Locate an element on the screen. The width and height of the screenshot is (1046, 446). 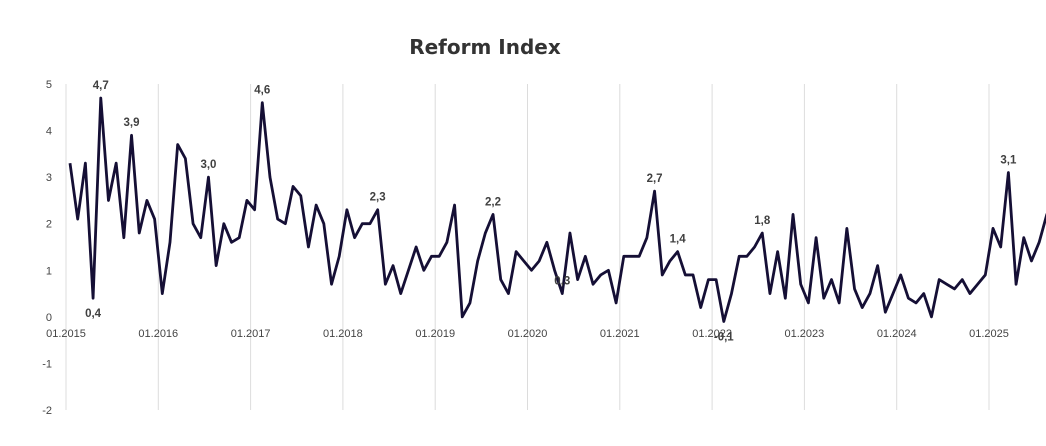
data-label: 4,7 is located at coordinates (101, 86).